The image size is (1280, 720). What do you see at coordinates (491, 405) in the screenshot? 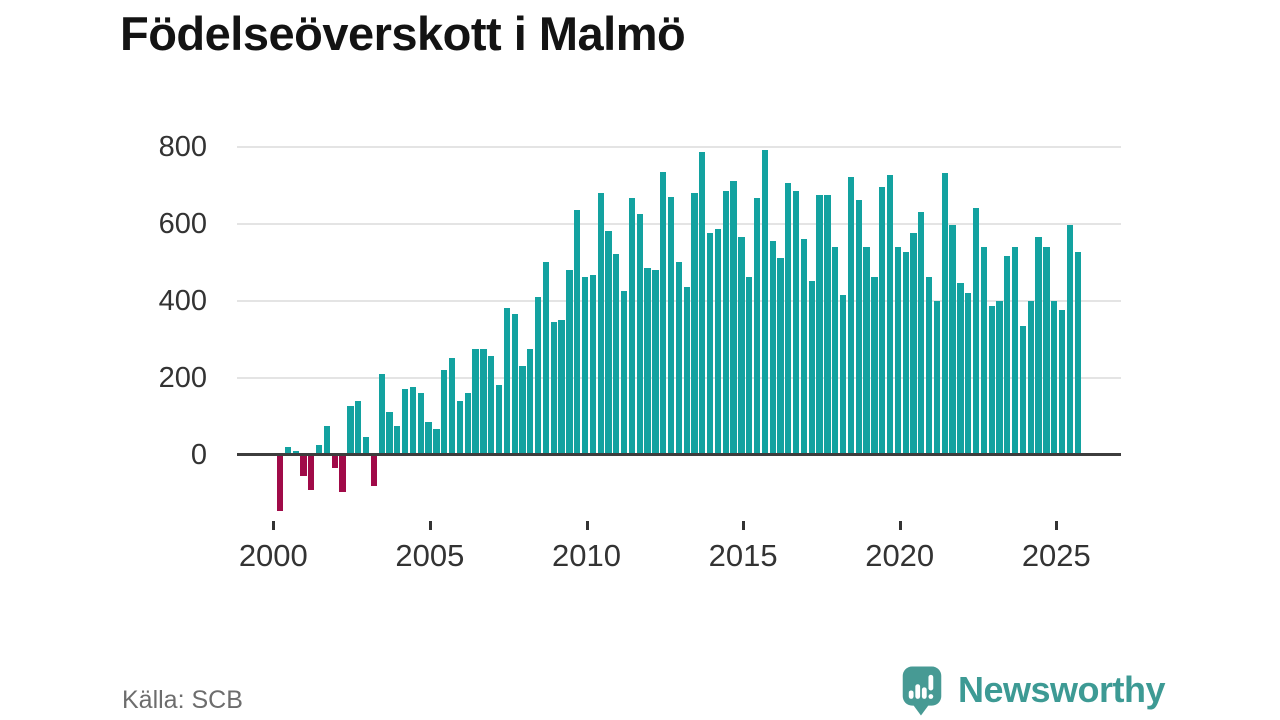
I see `bar-2006-q4` at bounding box center [491, 405].